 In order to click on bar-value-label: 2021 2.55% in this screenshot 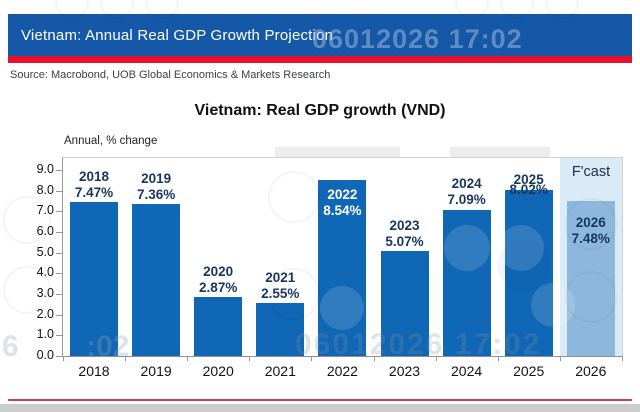, I will do `click(280, 286)`.